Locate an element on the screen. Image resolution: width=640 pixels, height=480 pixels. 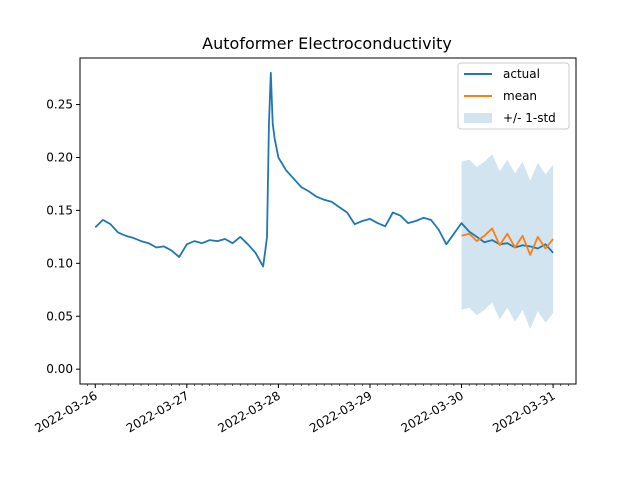
legend-label: mean is located at coordinates (520, 96).